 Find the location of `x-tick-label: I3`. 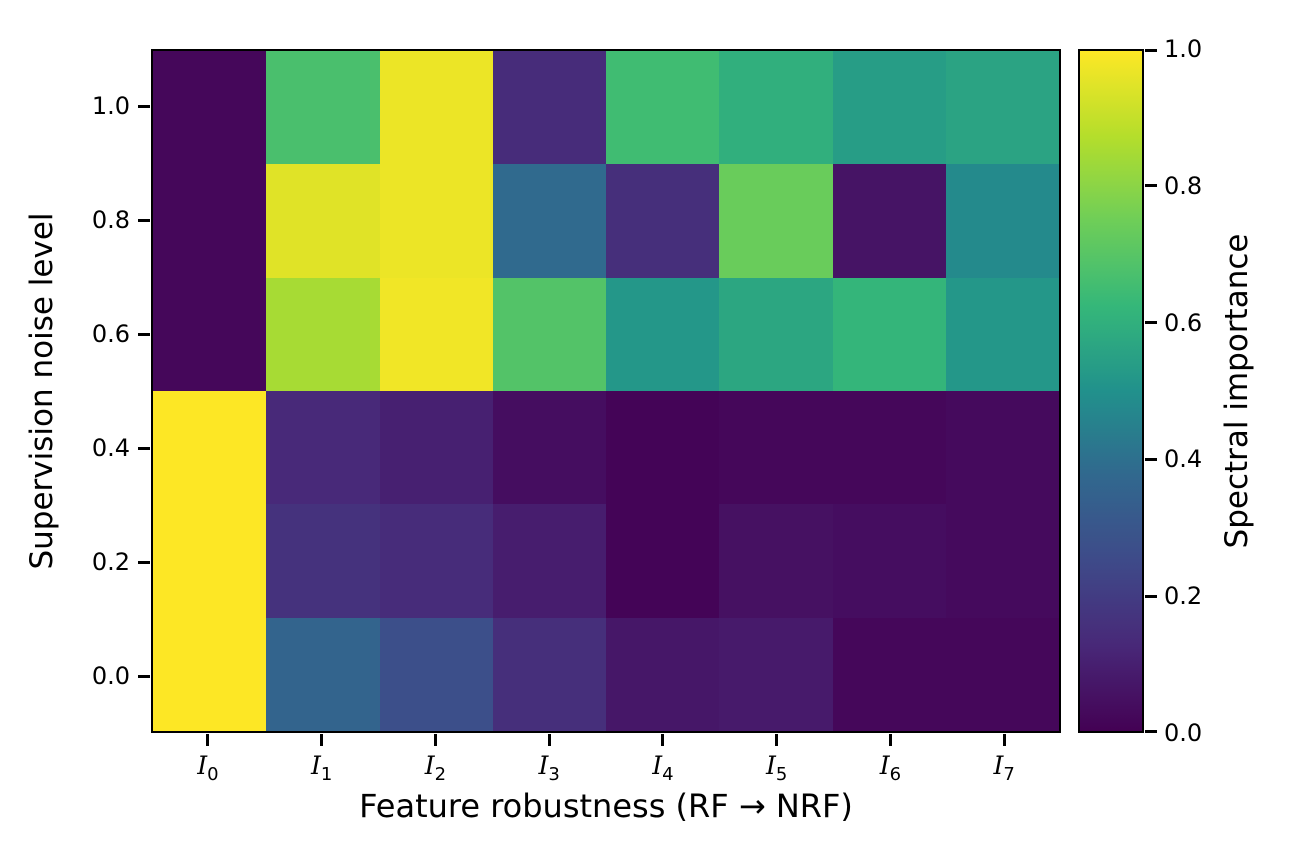

x-tick-label: I3 is located at coordinates (549, 768).